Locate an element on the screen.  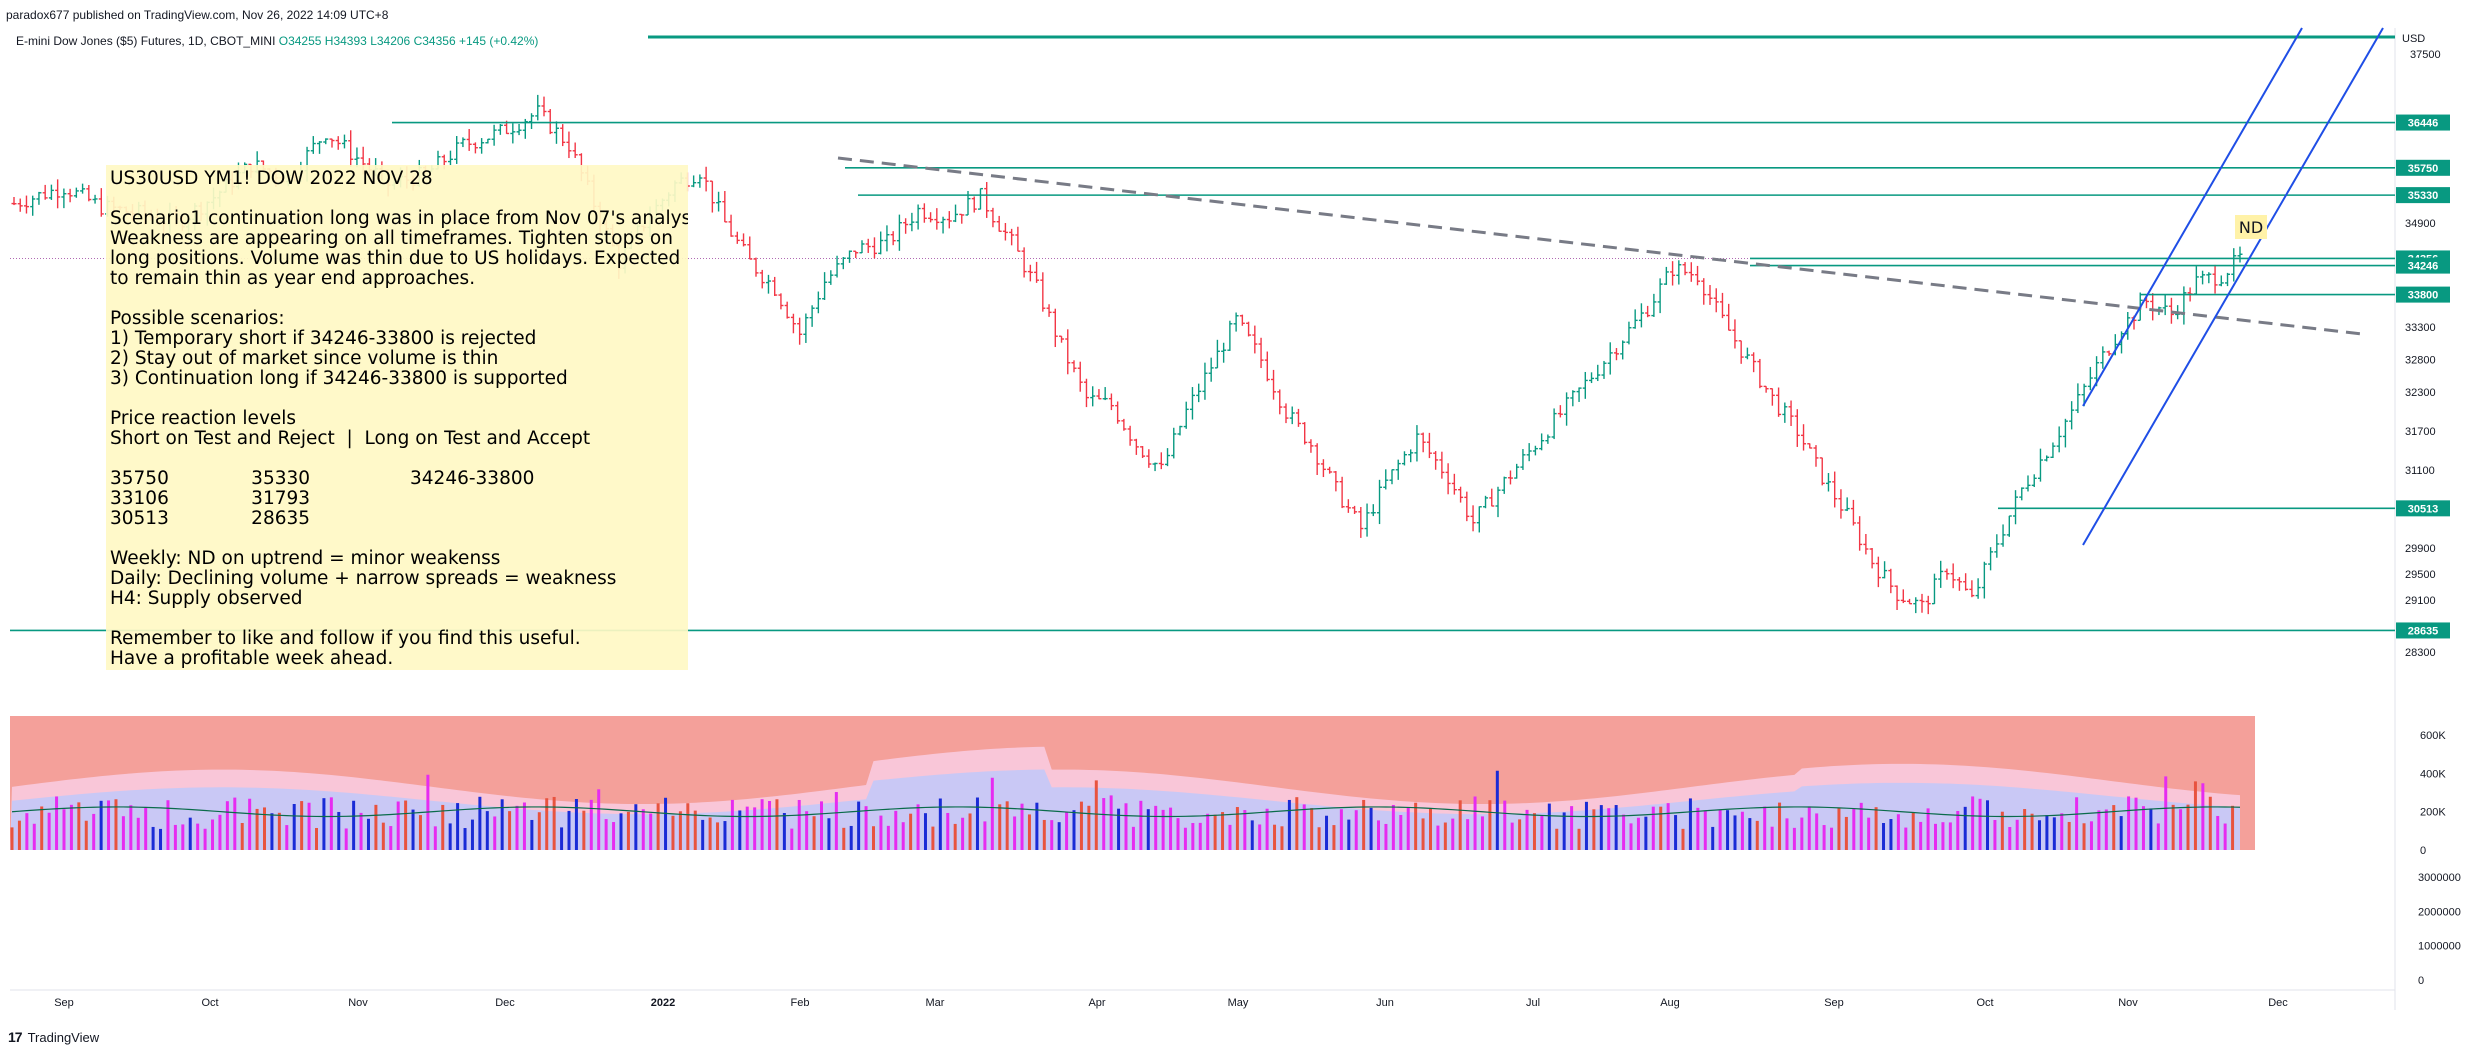
price-axis-tick: 31700 is located at coordinates (2420, 432).